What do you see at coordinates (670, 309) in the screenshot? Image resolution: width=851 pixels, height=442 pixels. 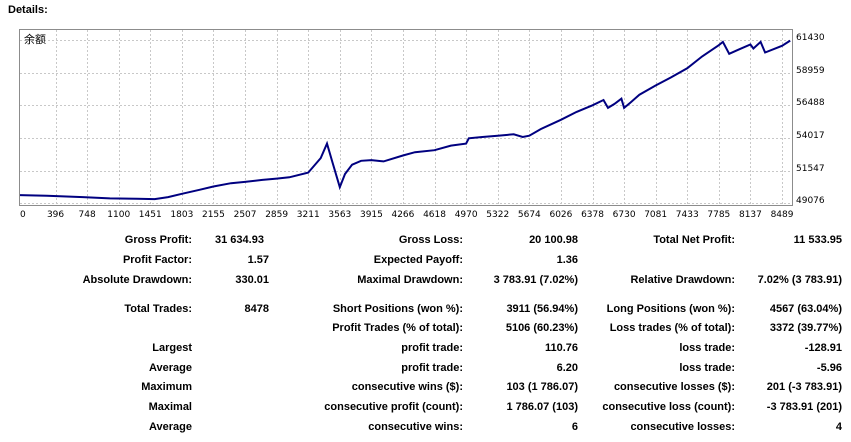 I see `long-positions-label: Long Positions (won %):` at bounding box center [670, 309].